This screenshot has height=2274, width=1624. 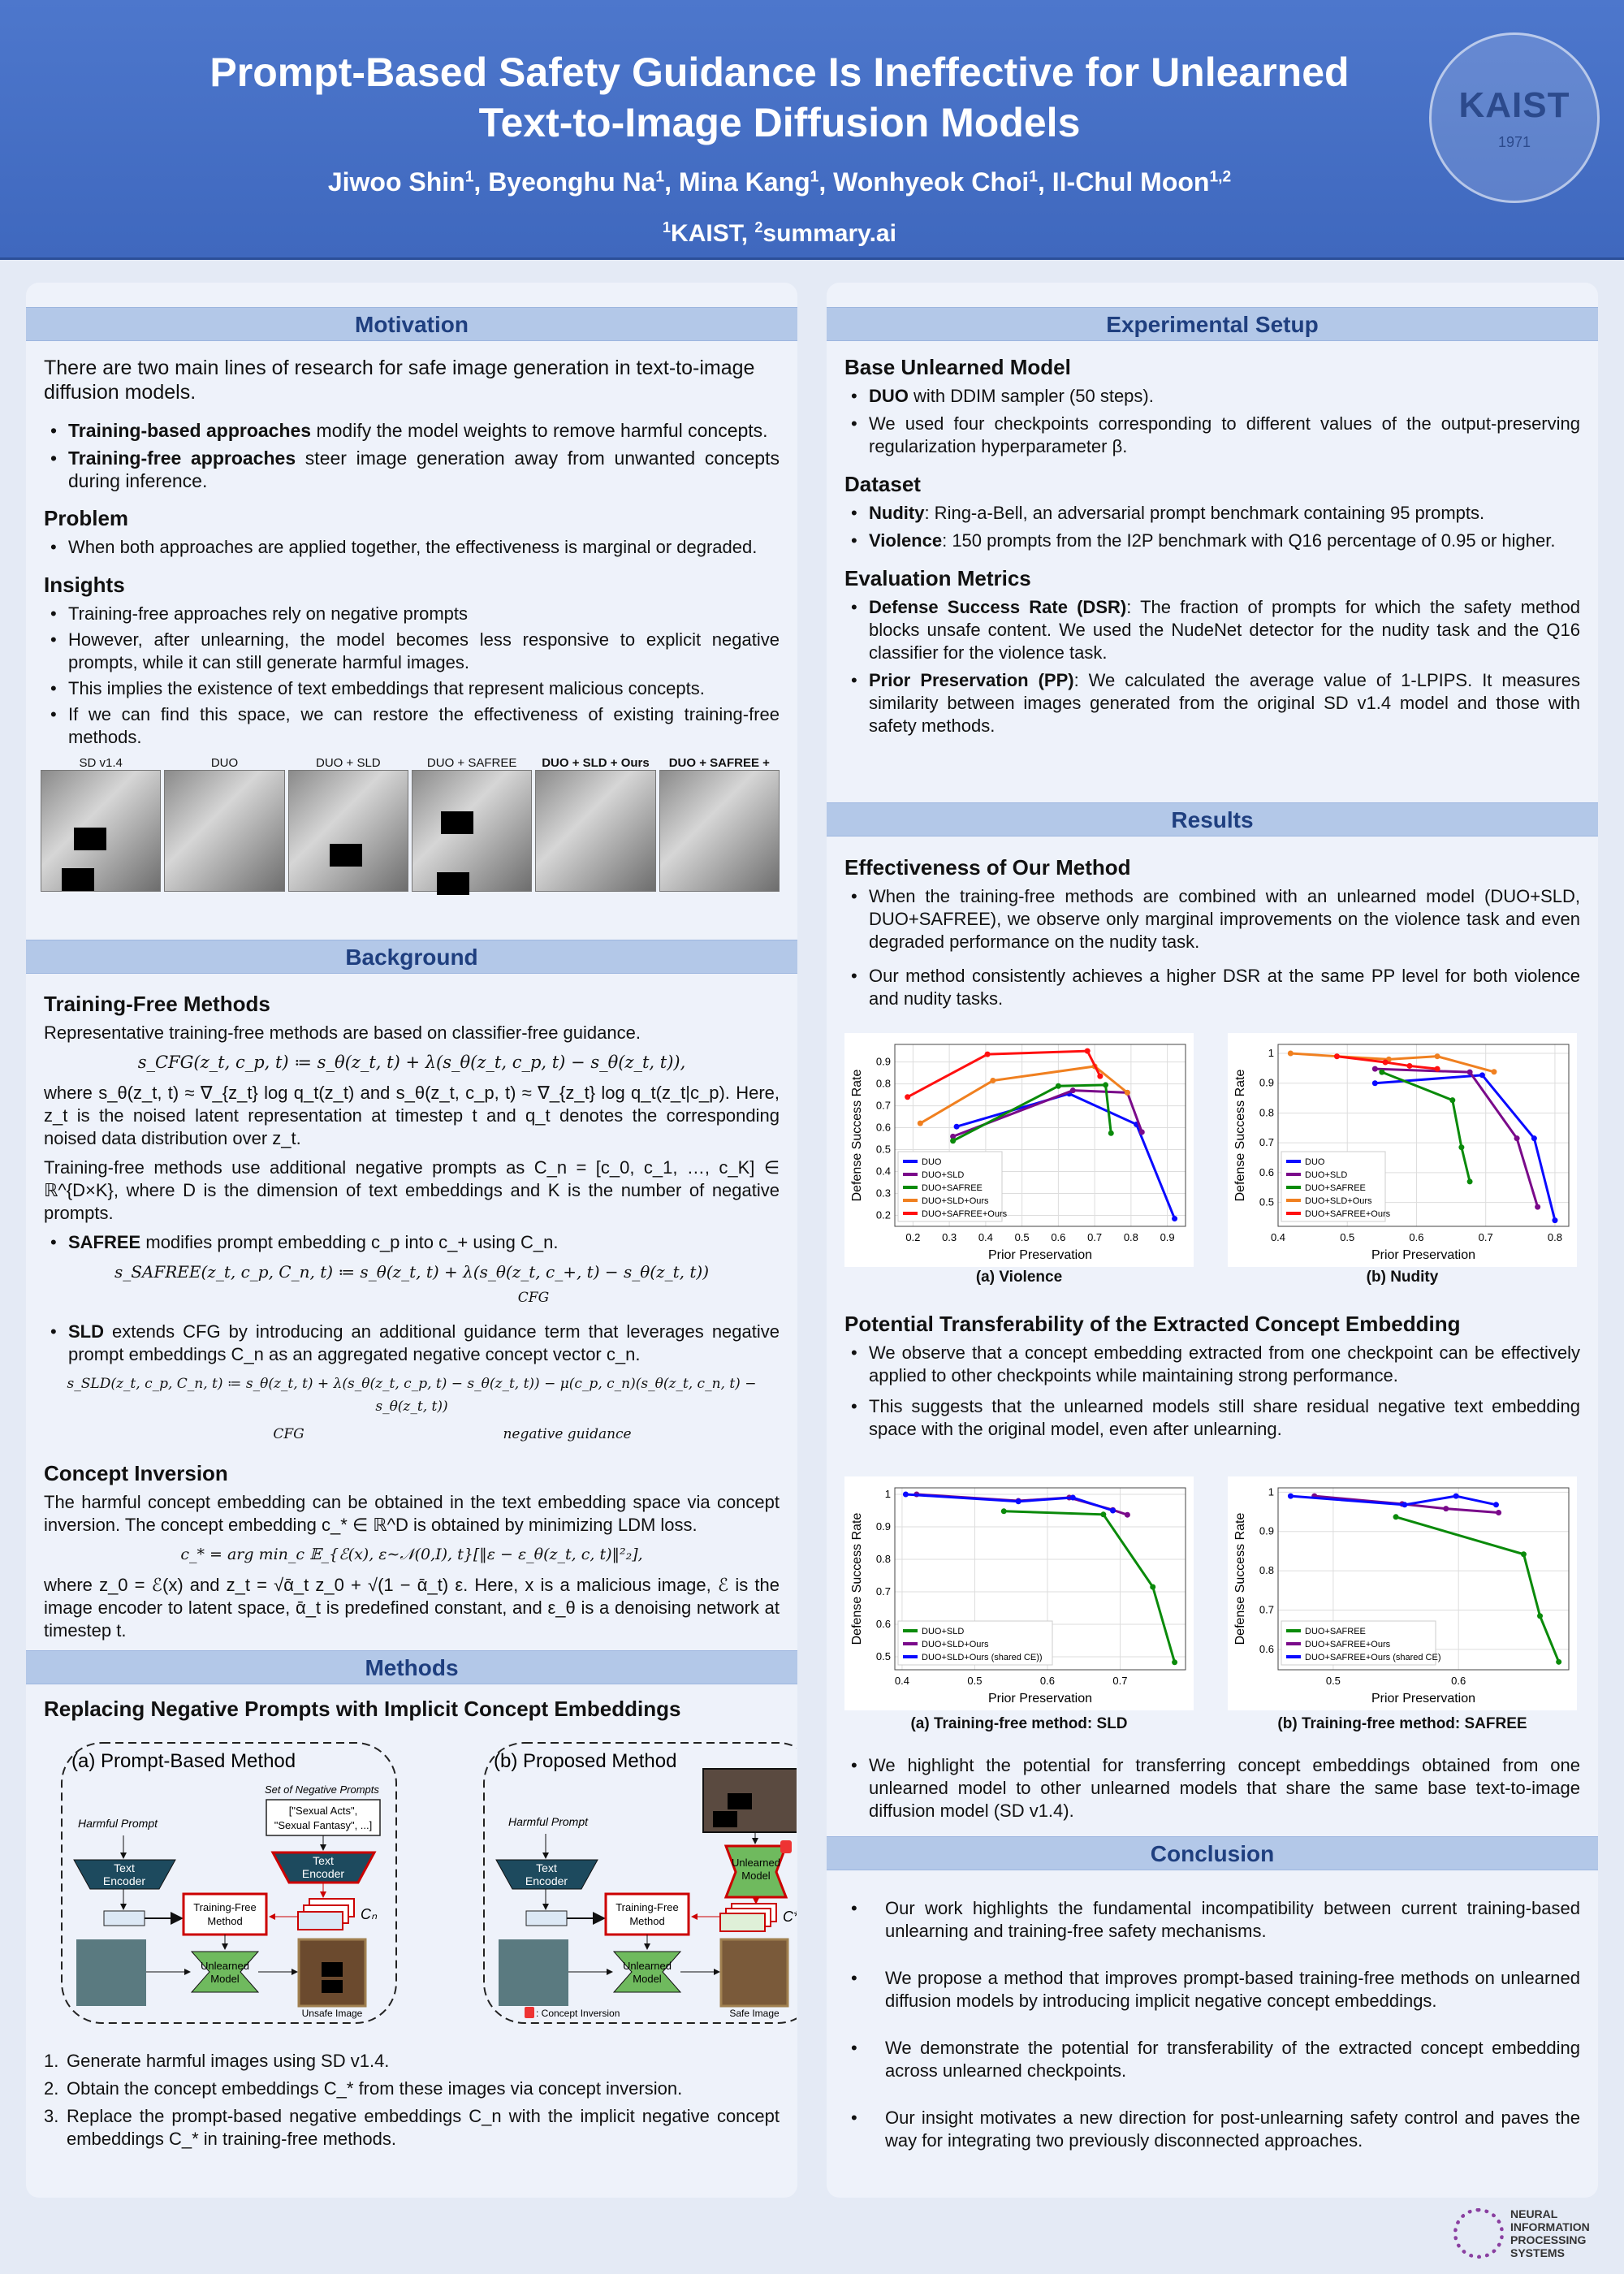 What do you see at coordinates (709, 233) in the screenshot?
I see `affiliation: 1KAIST,` at bounding box center [709, 233].